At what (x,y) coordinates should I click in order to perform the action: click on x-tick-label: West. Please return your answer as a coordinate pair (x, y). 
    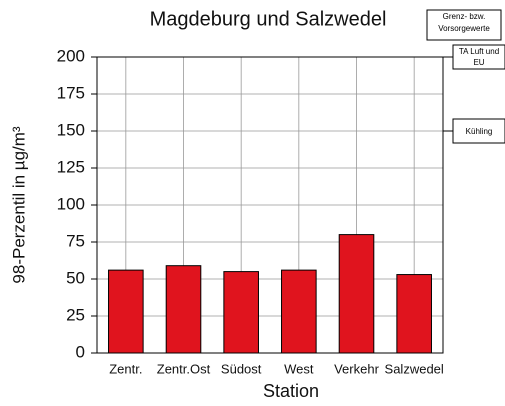
    Looking at the image, I should click on (299, 368).